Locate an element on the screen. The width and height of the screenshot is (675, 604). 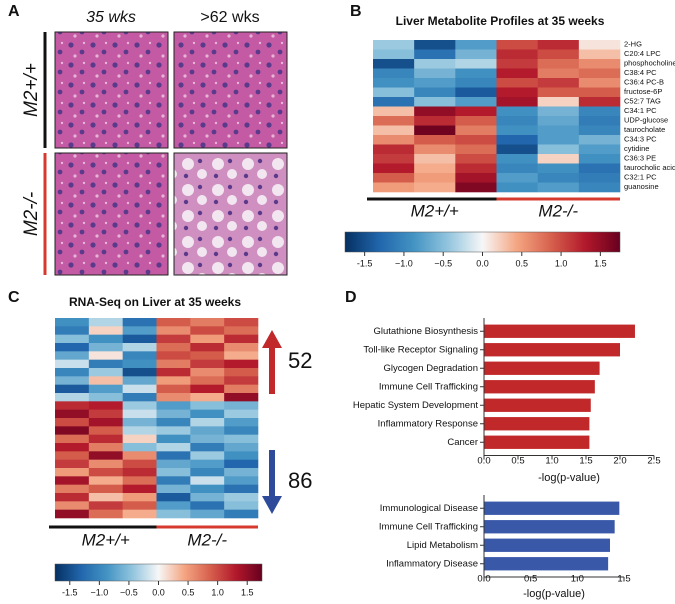
row-label: guanosine is located at coordinates (641, 186).